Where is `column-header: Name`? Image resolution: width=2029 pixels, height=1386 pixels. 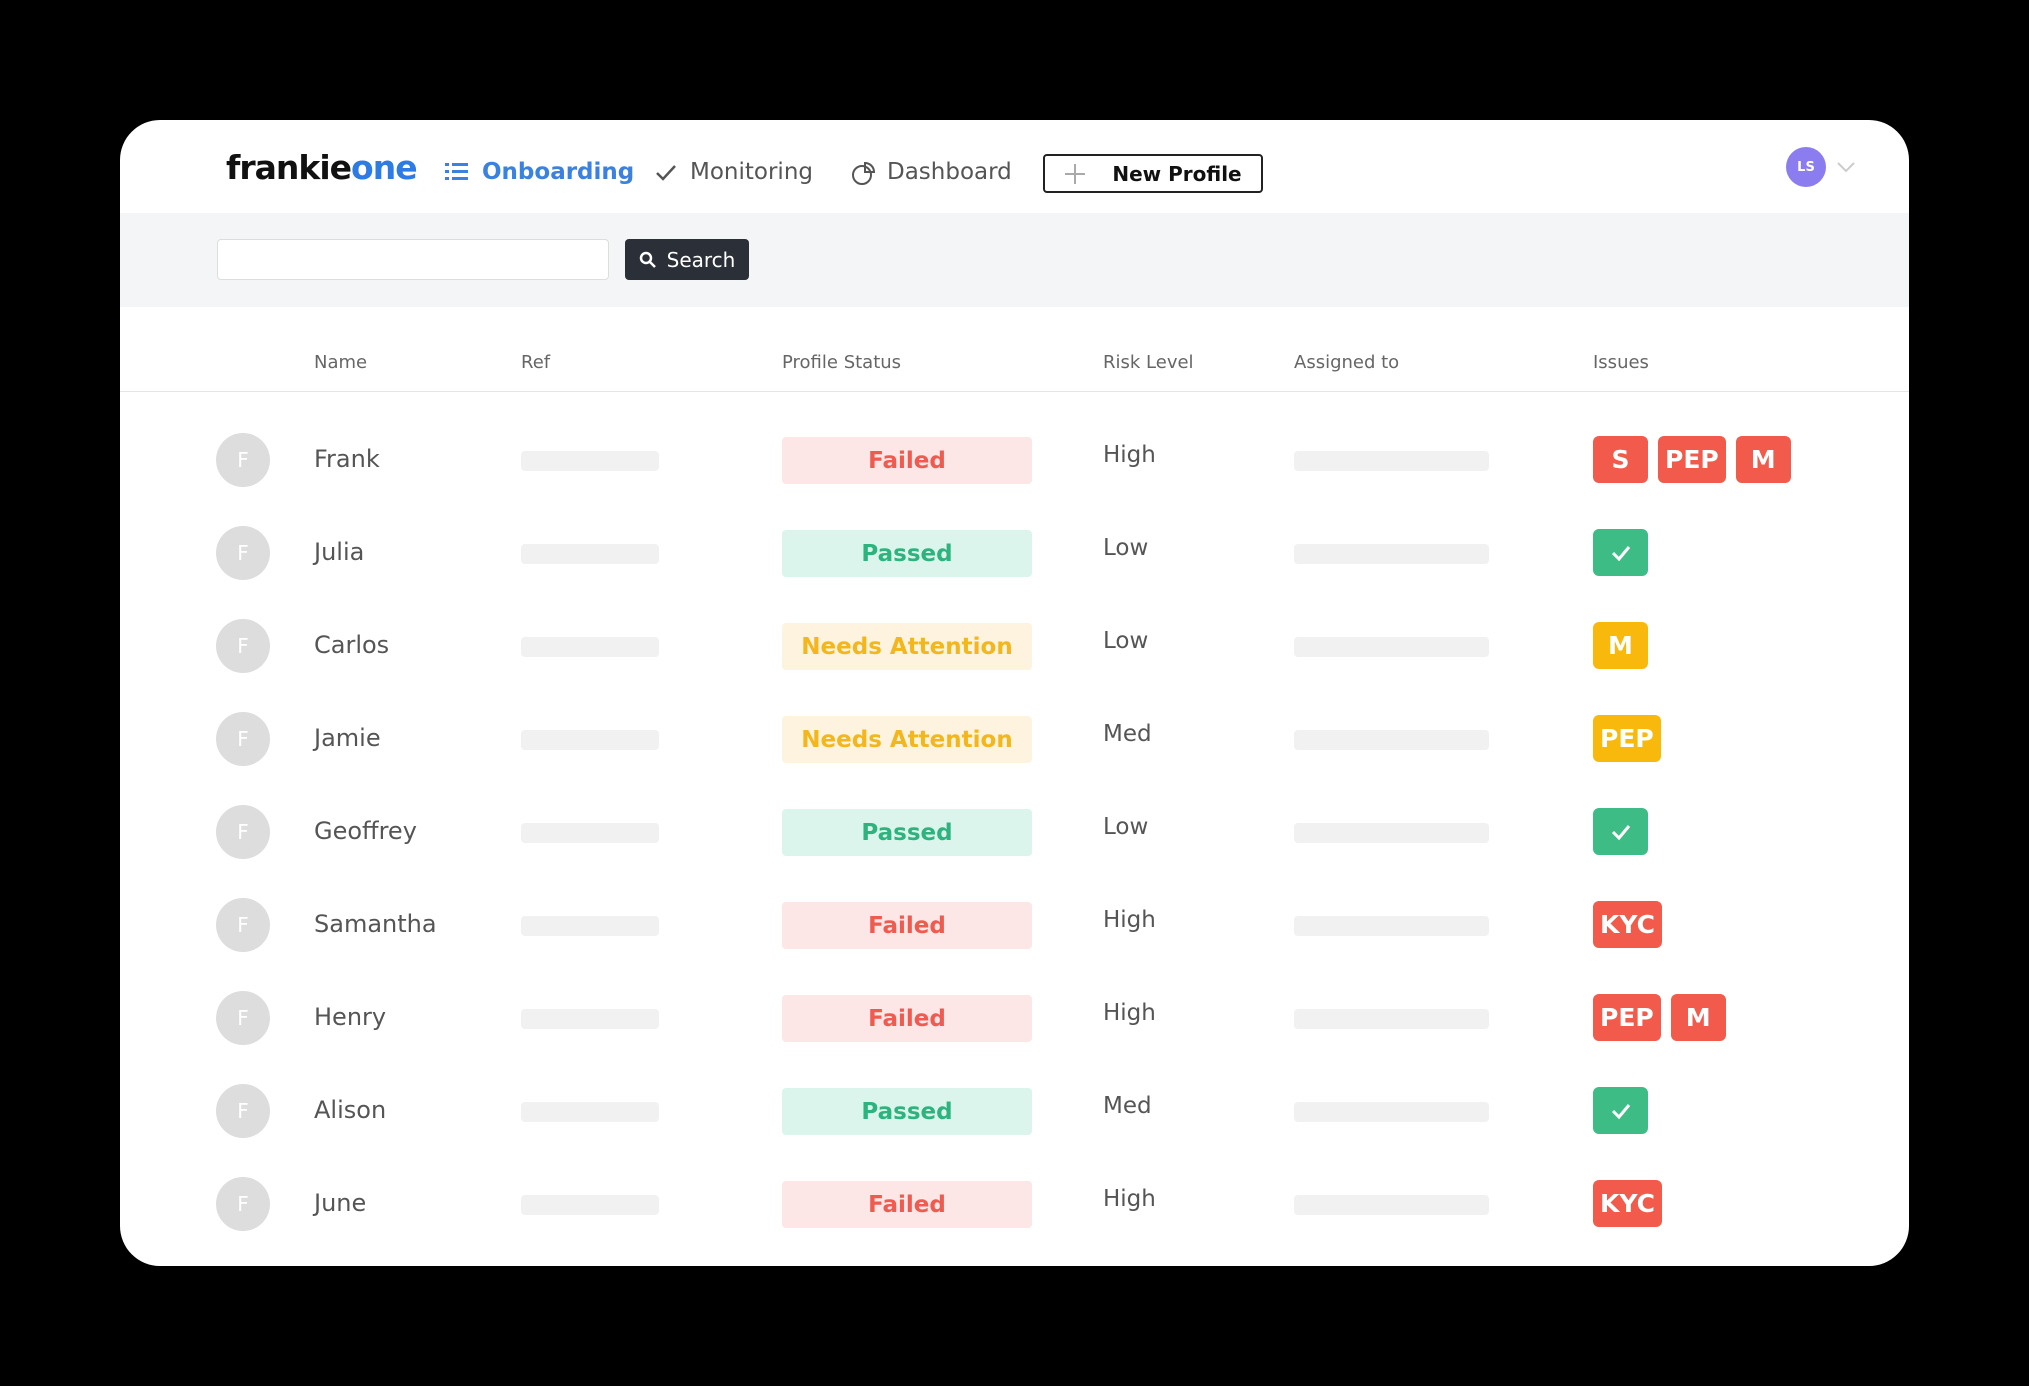
column-header: Name is located at coordinates (341, 362).